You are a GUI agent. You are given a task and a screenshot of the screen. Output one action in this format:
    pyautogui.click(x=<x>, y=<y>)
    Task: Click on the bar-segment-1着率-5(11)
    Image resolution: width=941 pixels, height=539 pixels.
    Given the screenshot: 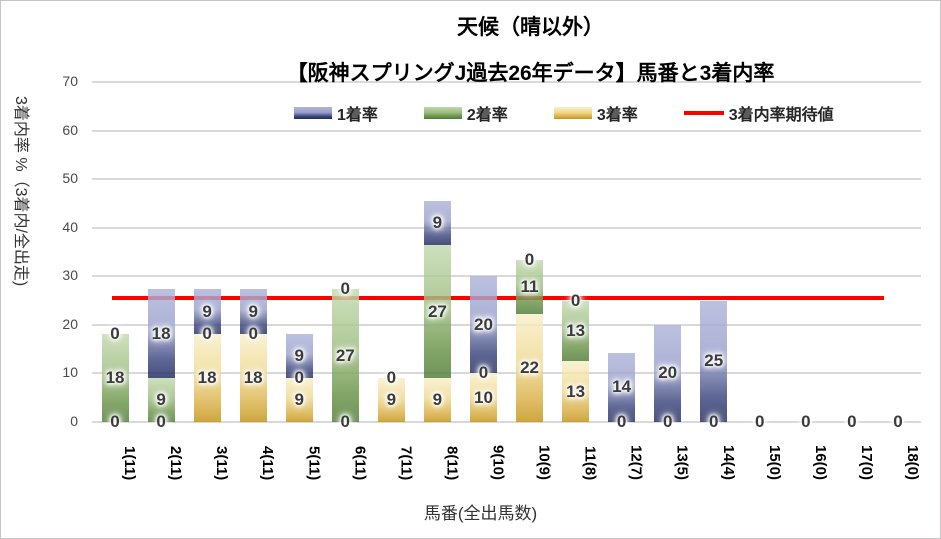 What is the action you would take?
    pyautogui.click(x=299, y=355)
    